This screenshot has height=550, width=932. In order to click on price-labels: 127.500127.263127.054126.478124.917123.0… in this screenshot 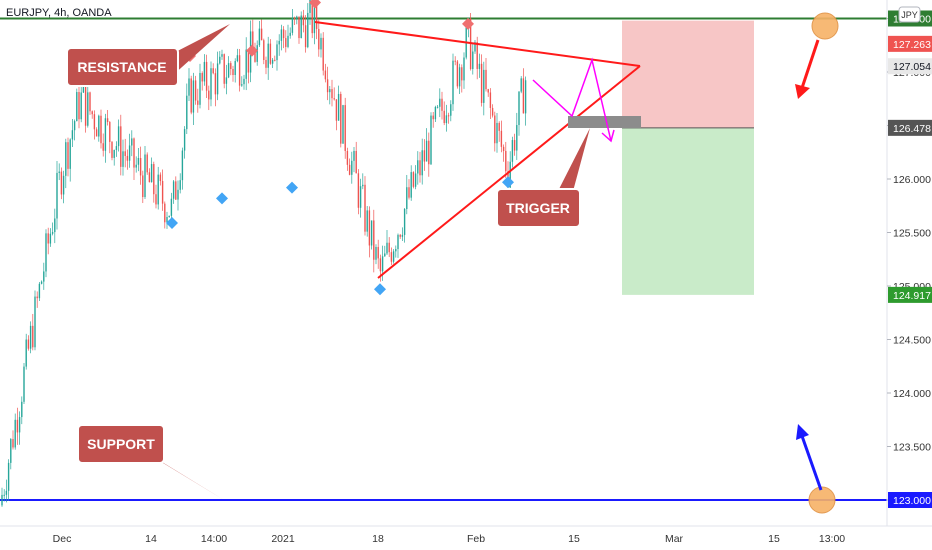, I will do `click(910, 259)`.